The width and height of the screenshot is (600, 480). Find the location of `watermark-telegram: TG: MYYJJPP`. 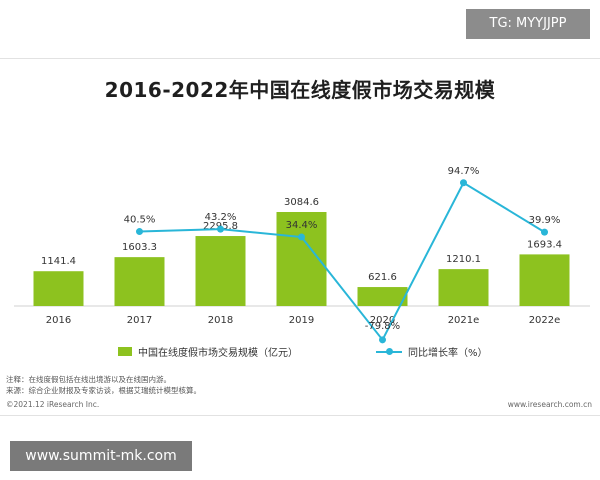

watermark-telegram: TG: MYYJJPP is located at coordinates (528, 24).